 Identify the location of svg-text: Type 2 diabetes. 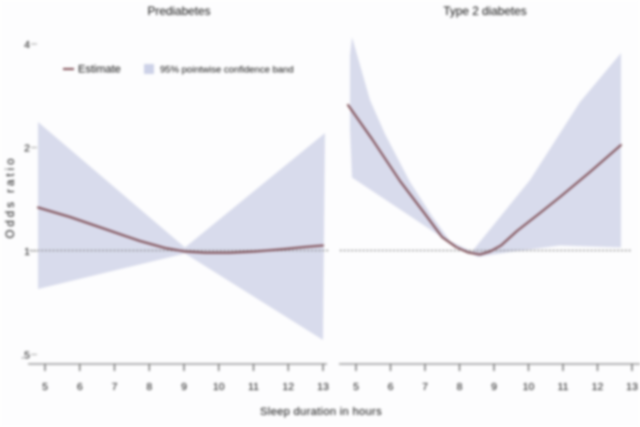
(484, 11).